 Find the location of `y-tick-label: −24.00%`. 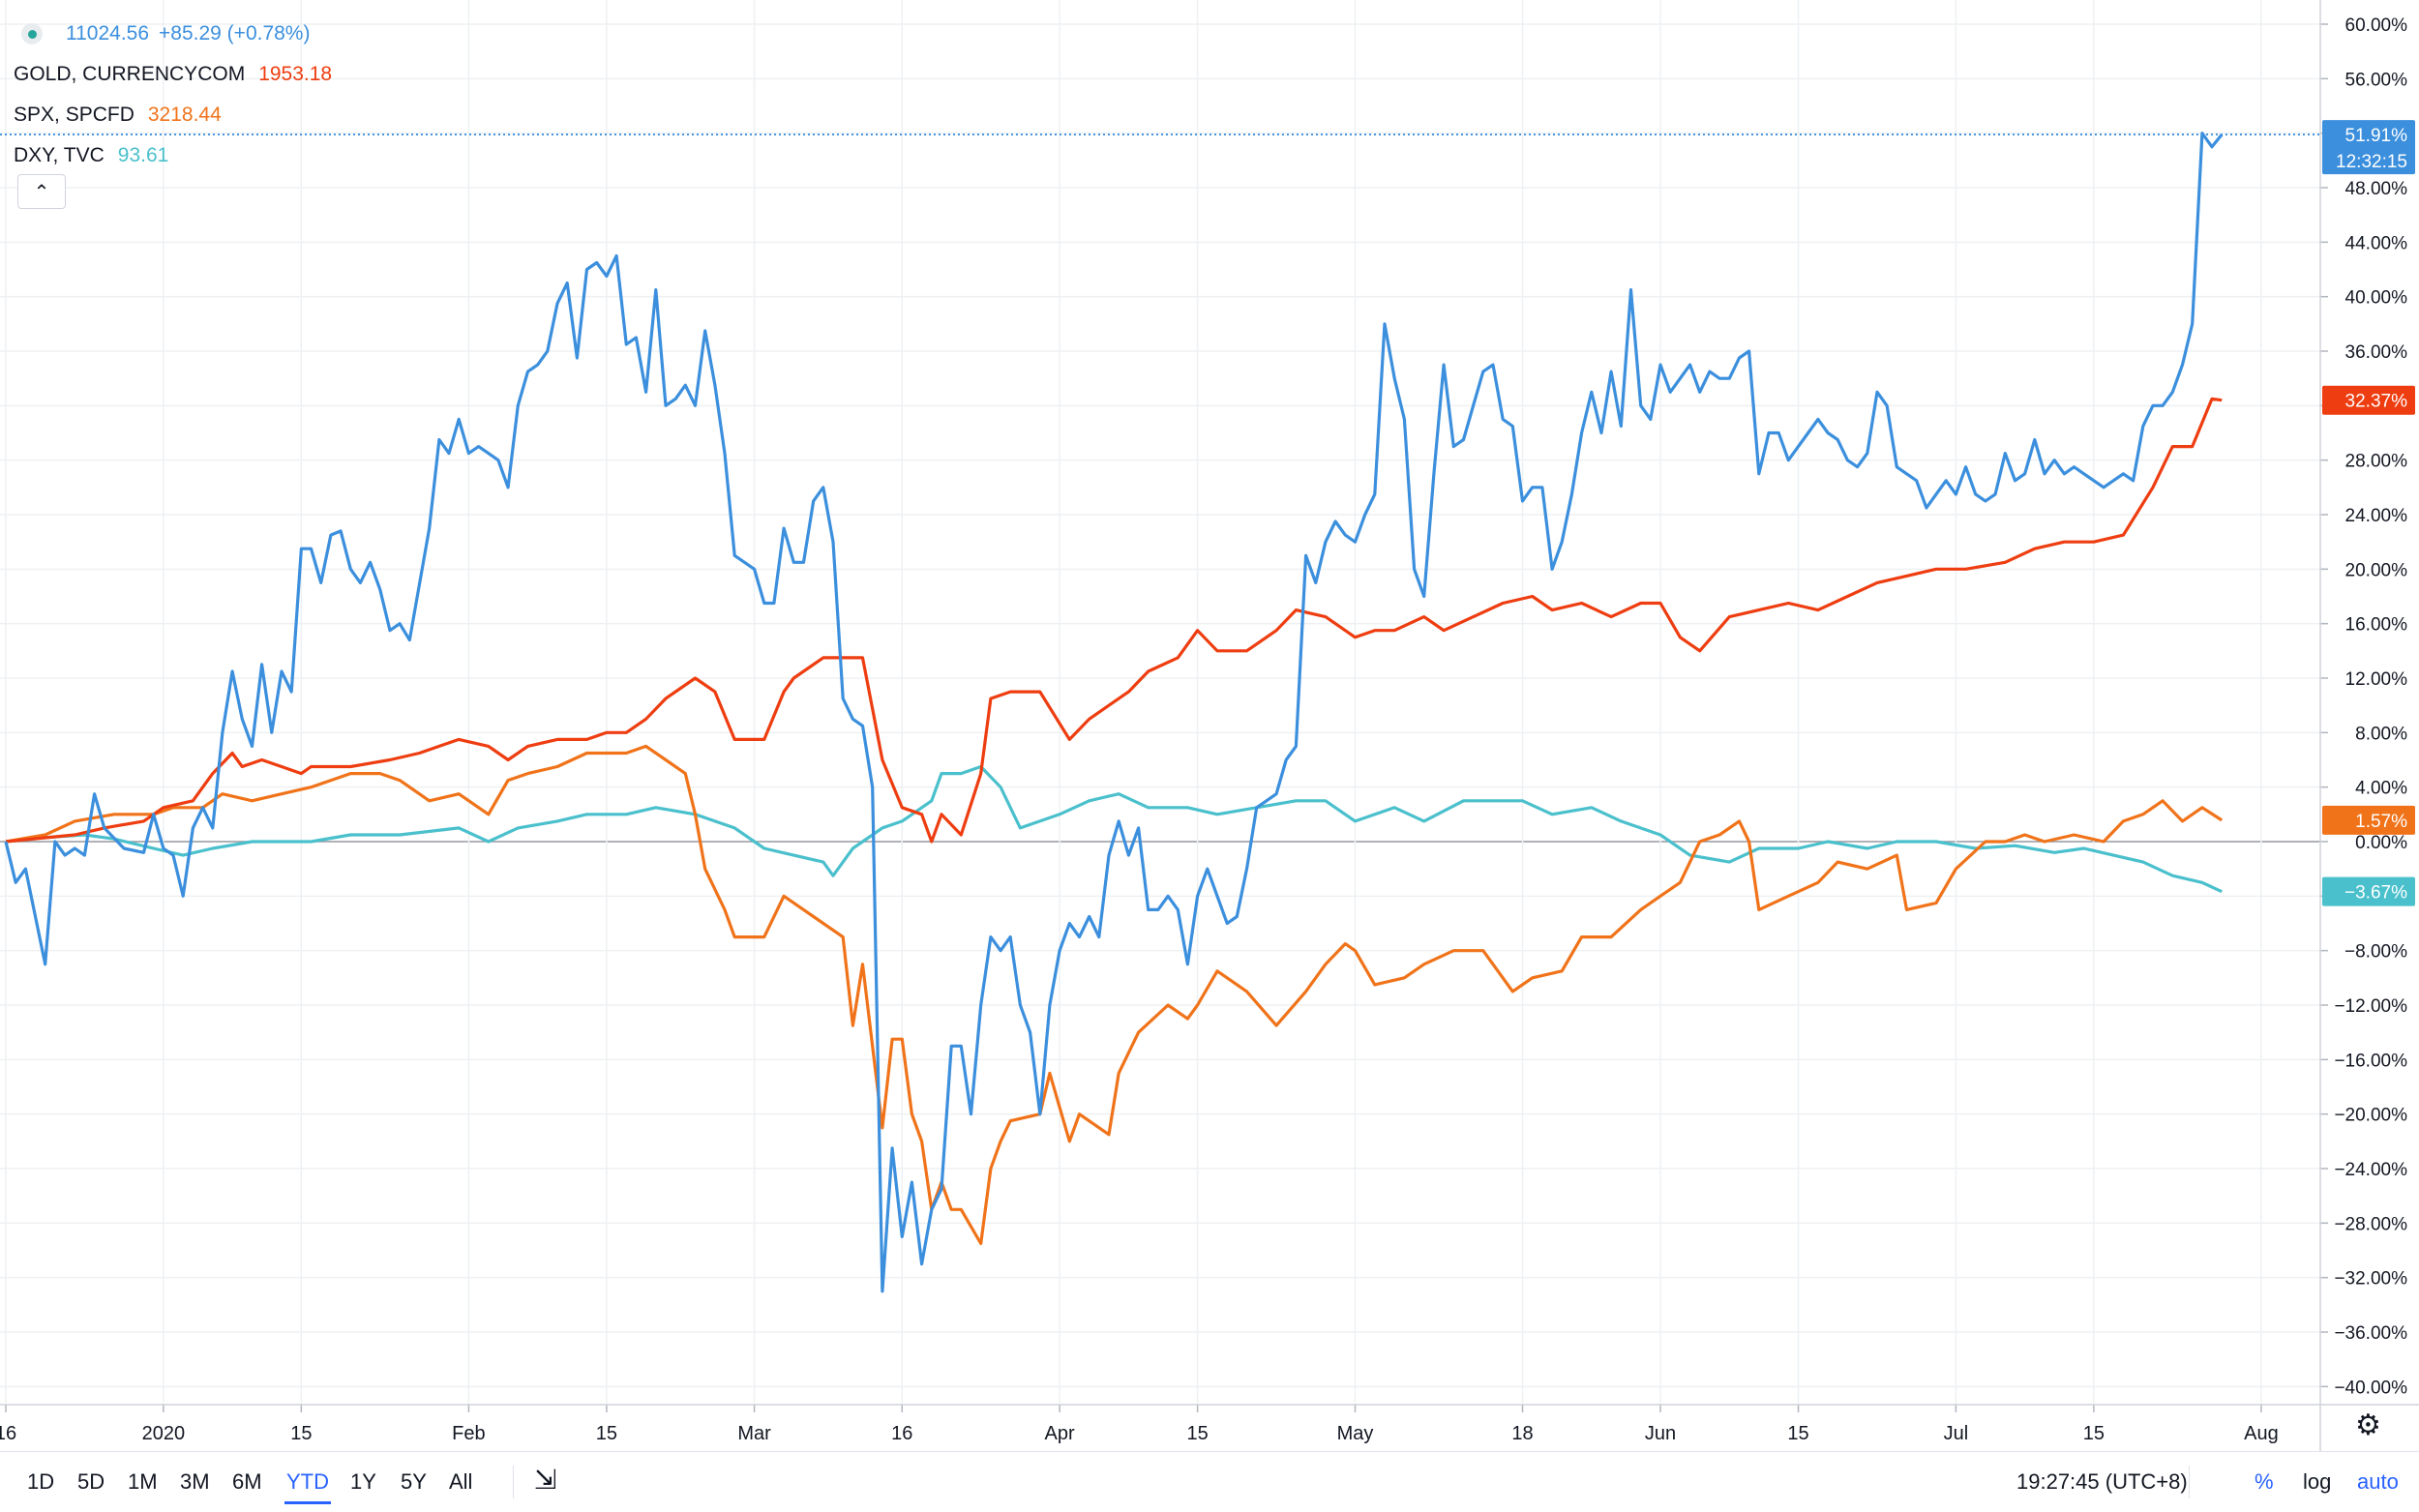

y-tick-label: −24.00% is located at coordinates (2371, 1170).